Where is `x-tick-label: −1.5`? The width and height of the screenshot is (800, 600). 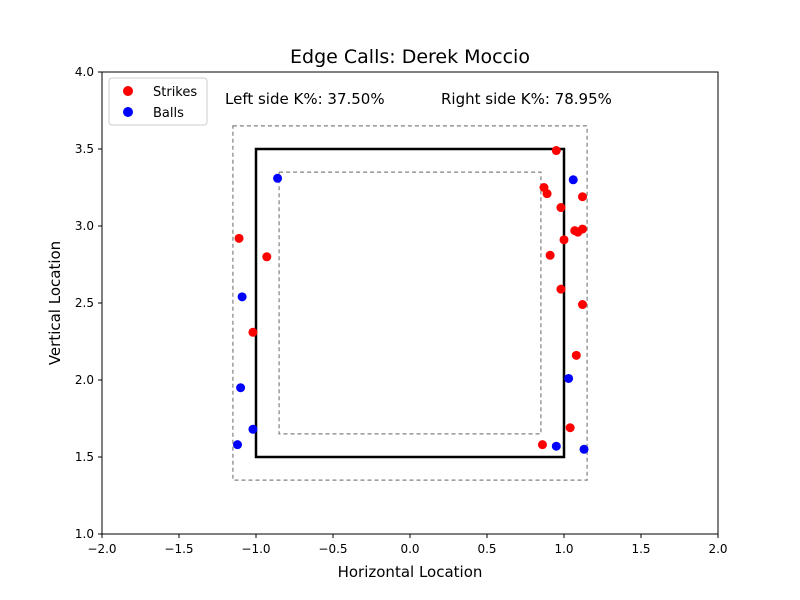
x-tick-label: −1.5 is located at coordinates (178, 549).